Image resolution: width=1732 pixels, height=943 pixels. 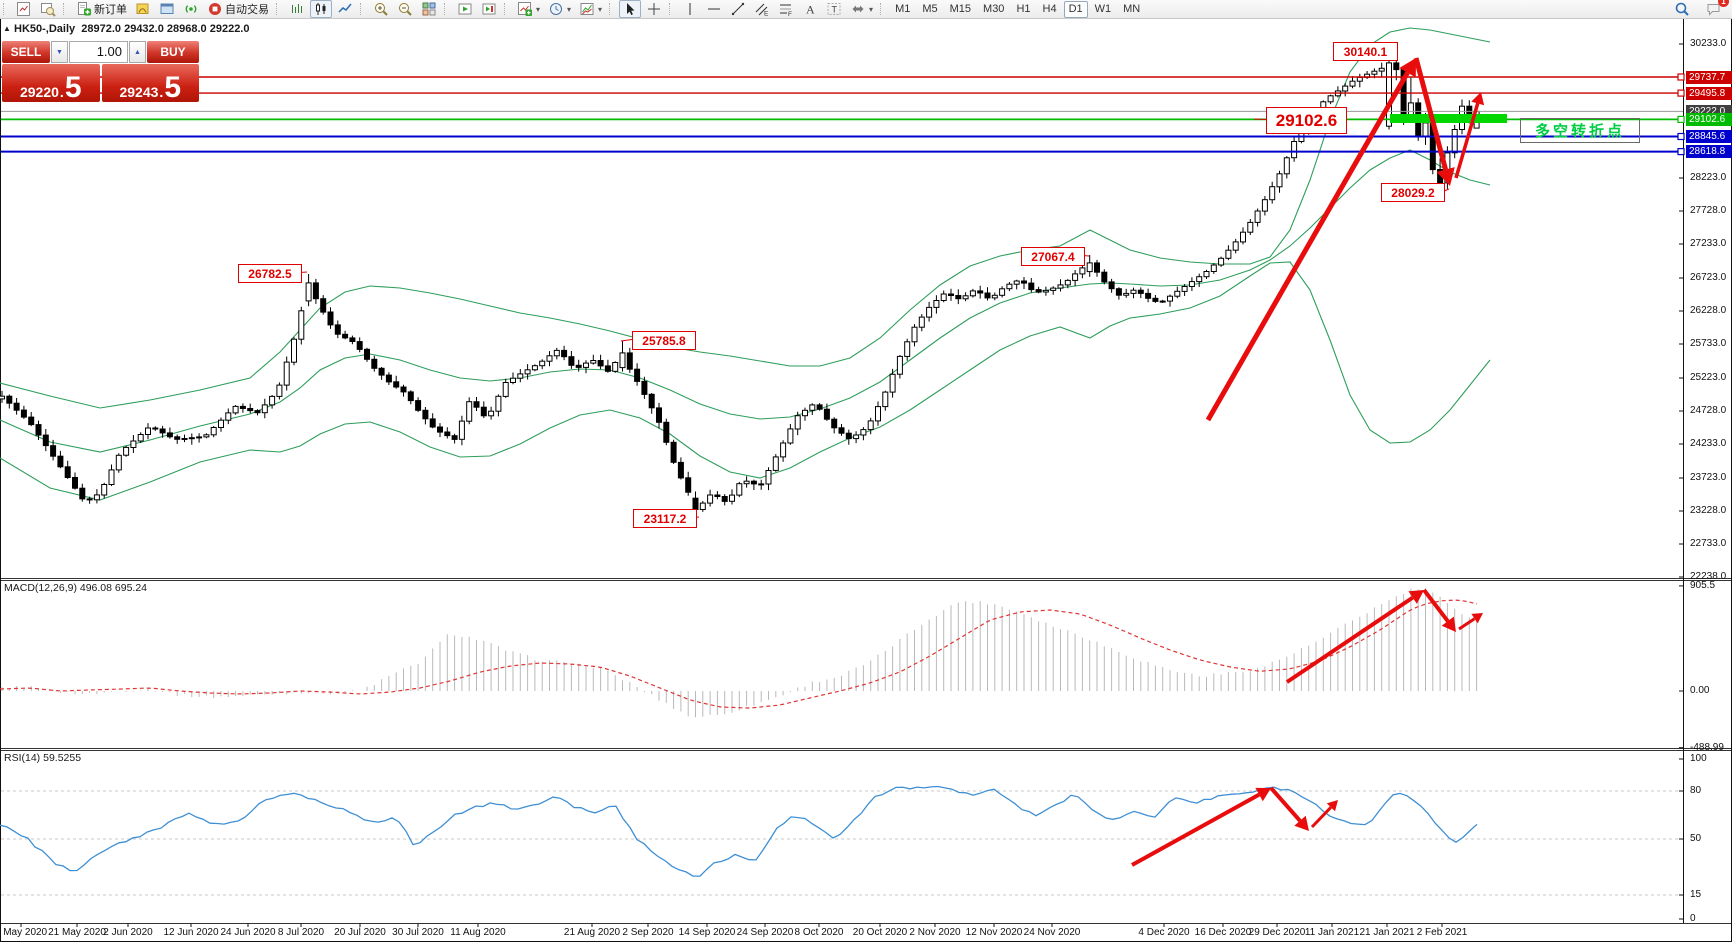 What do you see at coordinates (143, 9) in the screenshot?
I see `market-watch-button` at bounding box center [143, 9].